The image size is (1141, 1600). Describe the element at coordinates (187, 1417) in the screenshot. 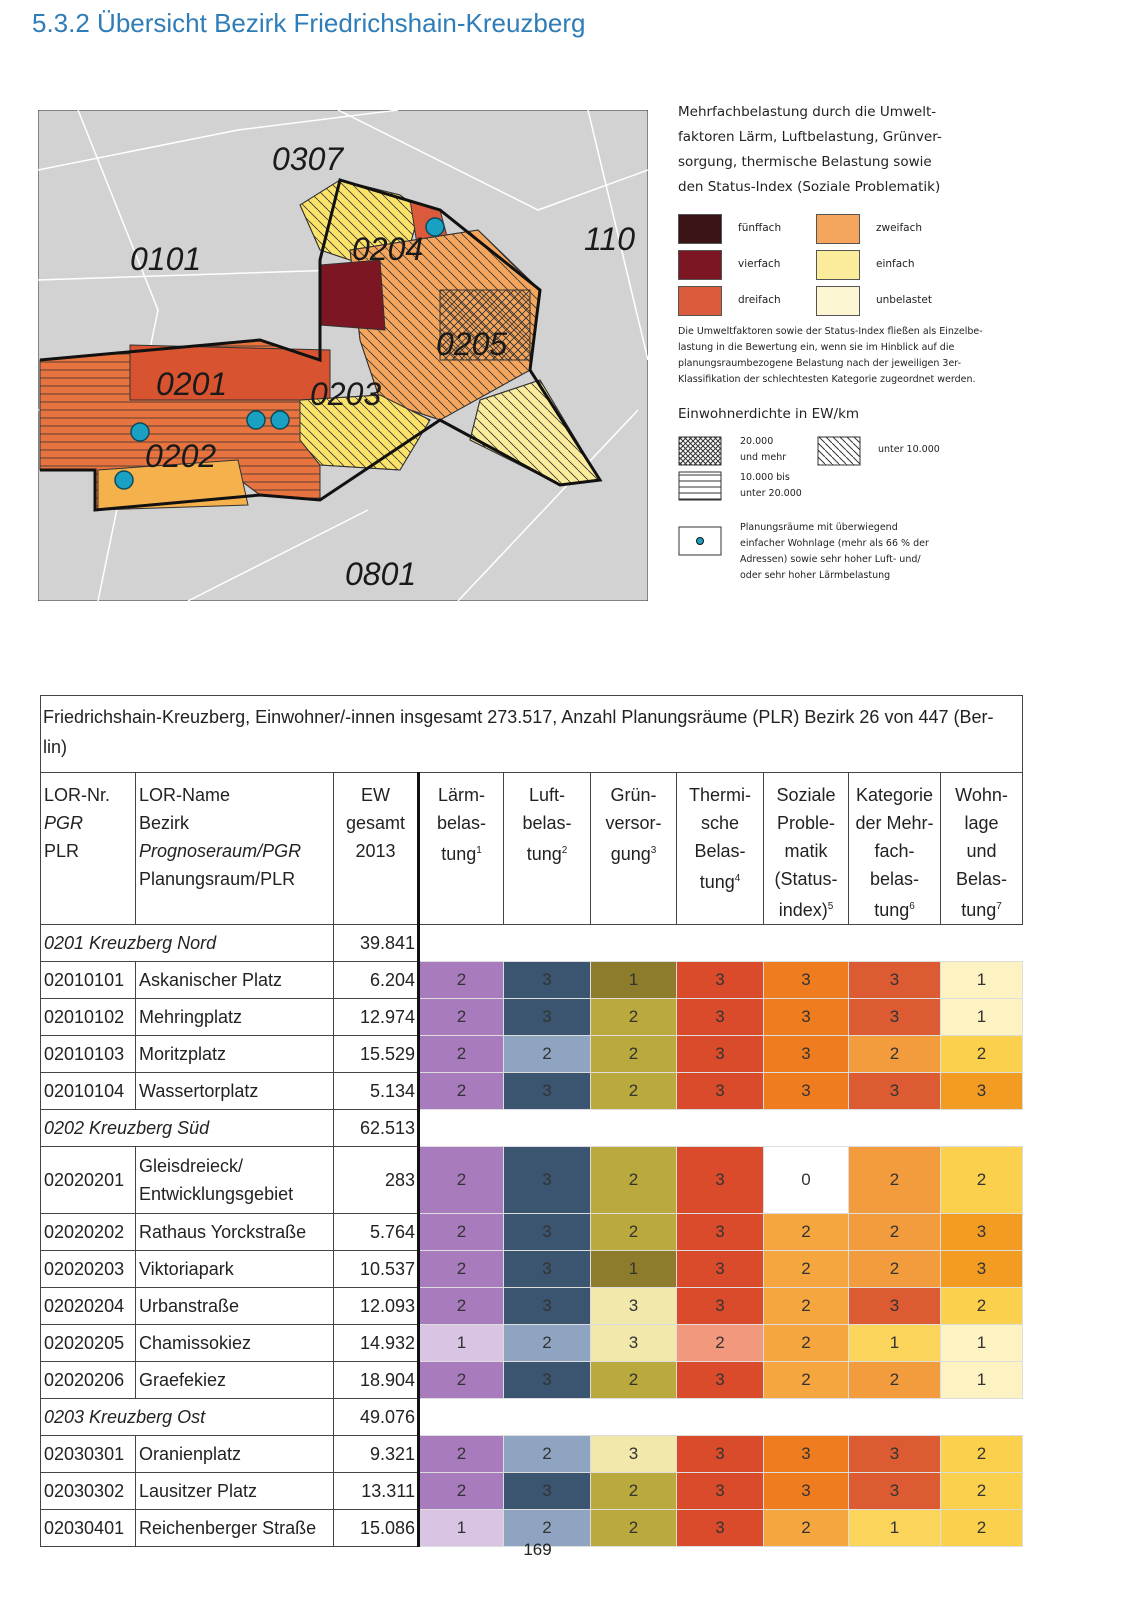

I see `pgr-name: 0203 Kreuzberg Ost` at that location.